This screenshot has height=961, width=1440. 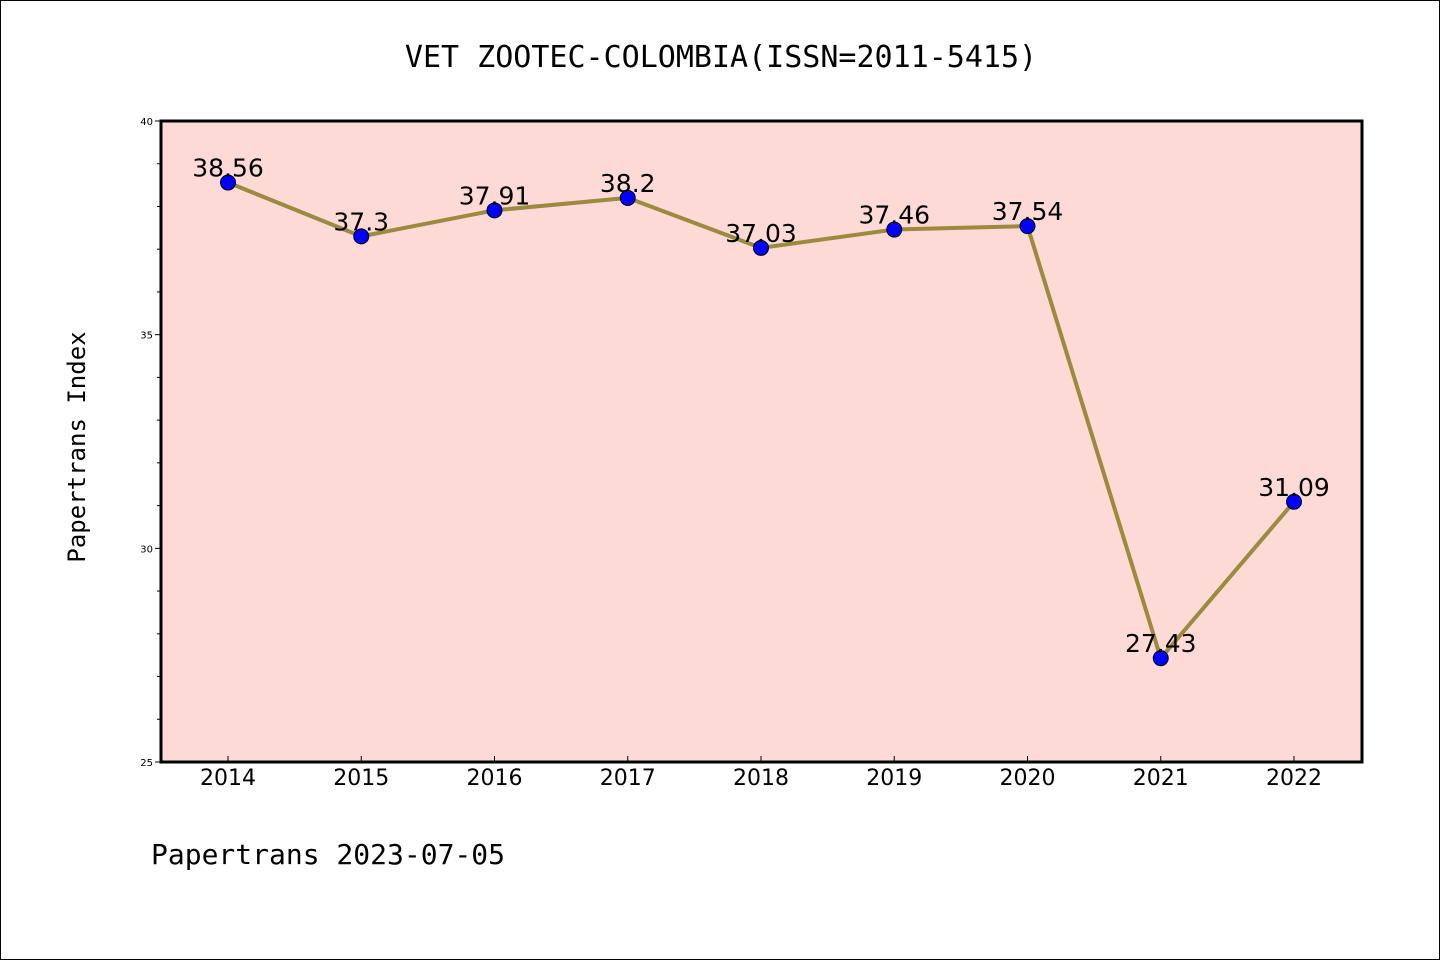 What do you see at coordinates (495, 195) in the screenshot?
I see `data-label: 37.91` at bounding box center [495, 195].